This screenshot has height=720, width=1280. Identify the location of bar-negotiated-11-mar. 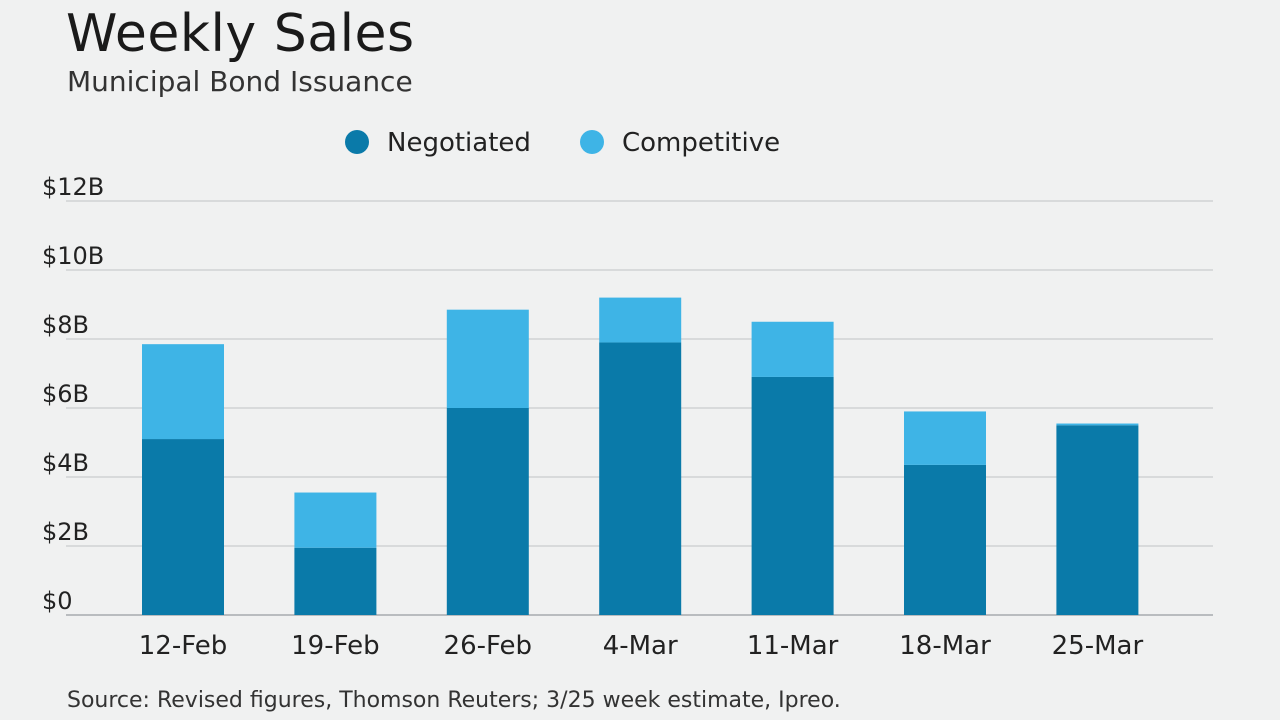
(792, 495).